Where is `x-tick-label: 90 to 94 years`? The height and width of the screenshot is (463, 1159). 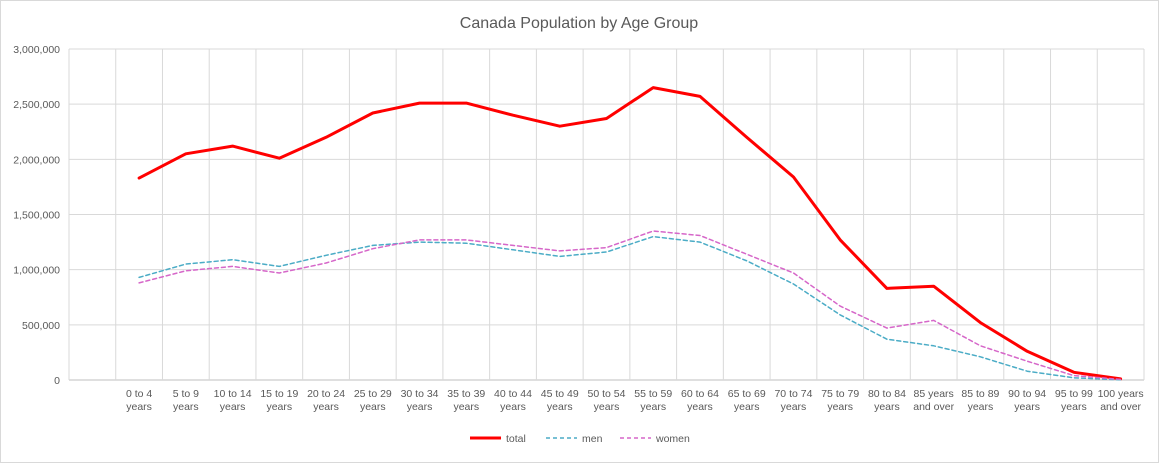
x-tick-label: 90 to 94 years is located at coordinates (1027, 400).